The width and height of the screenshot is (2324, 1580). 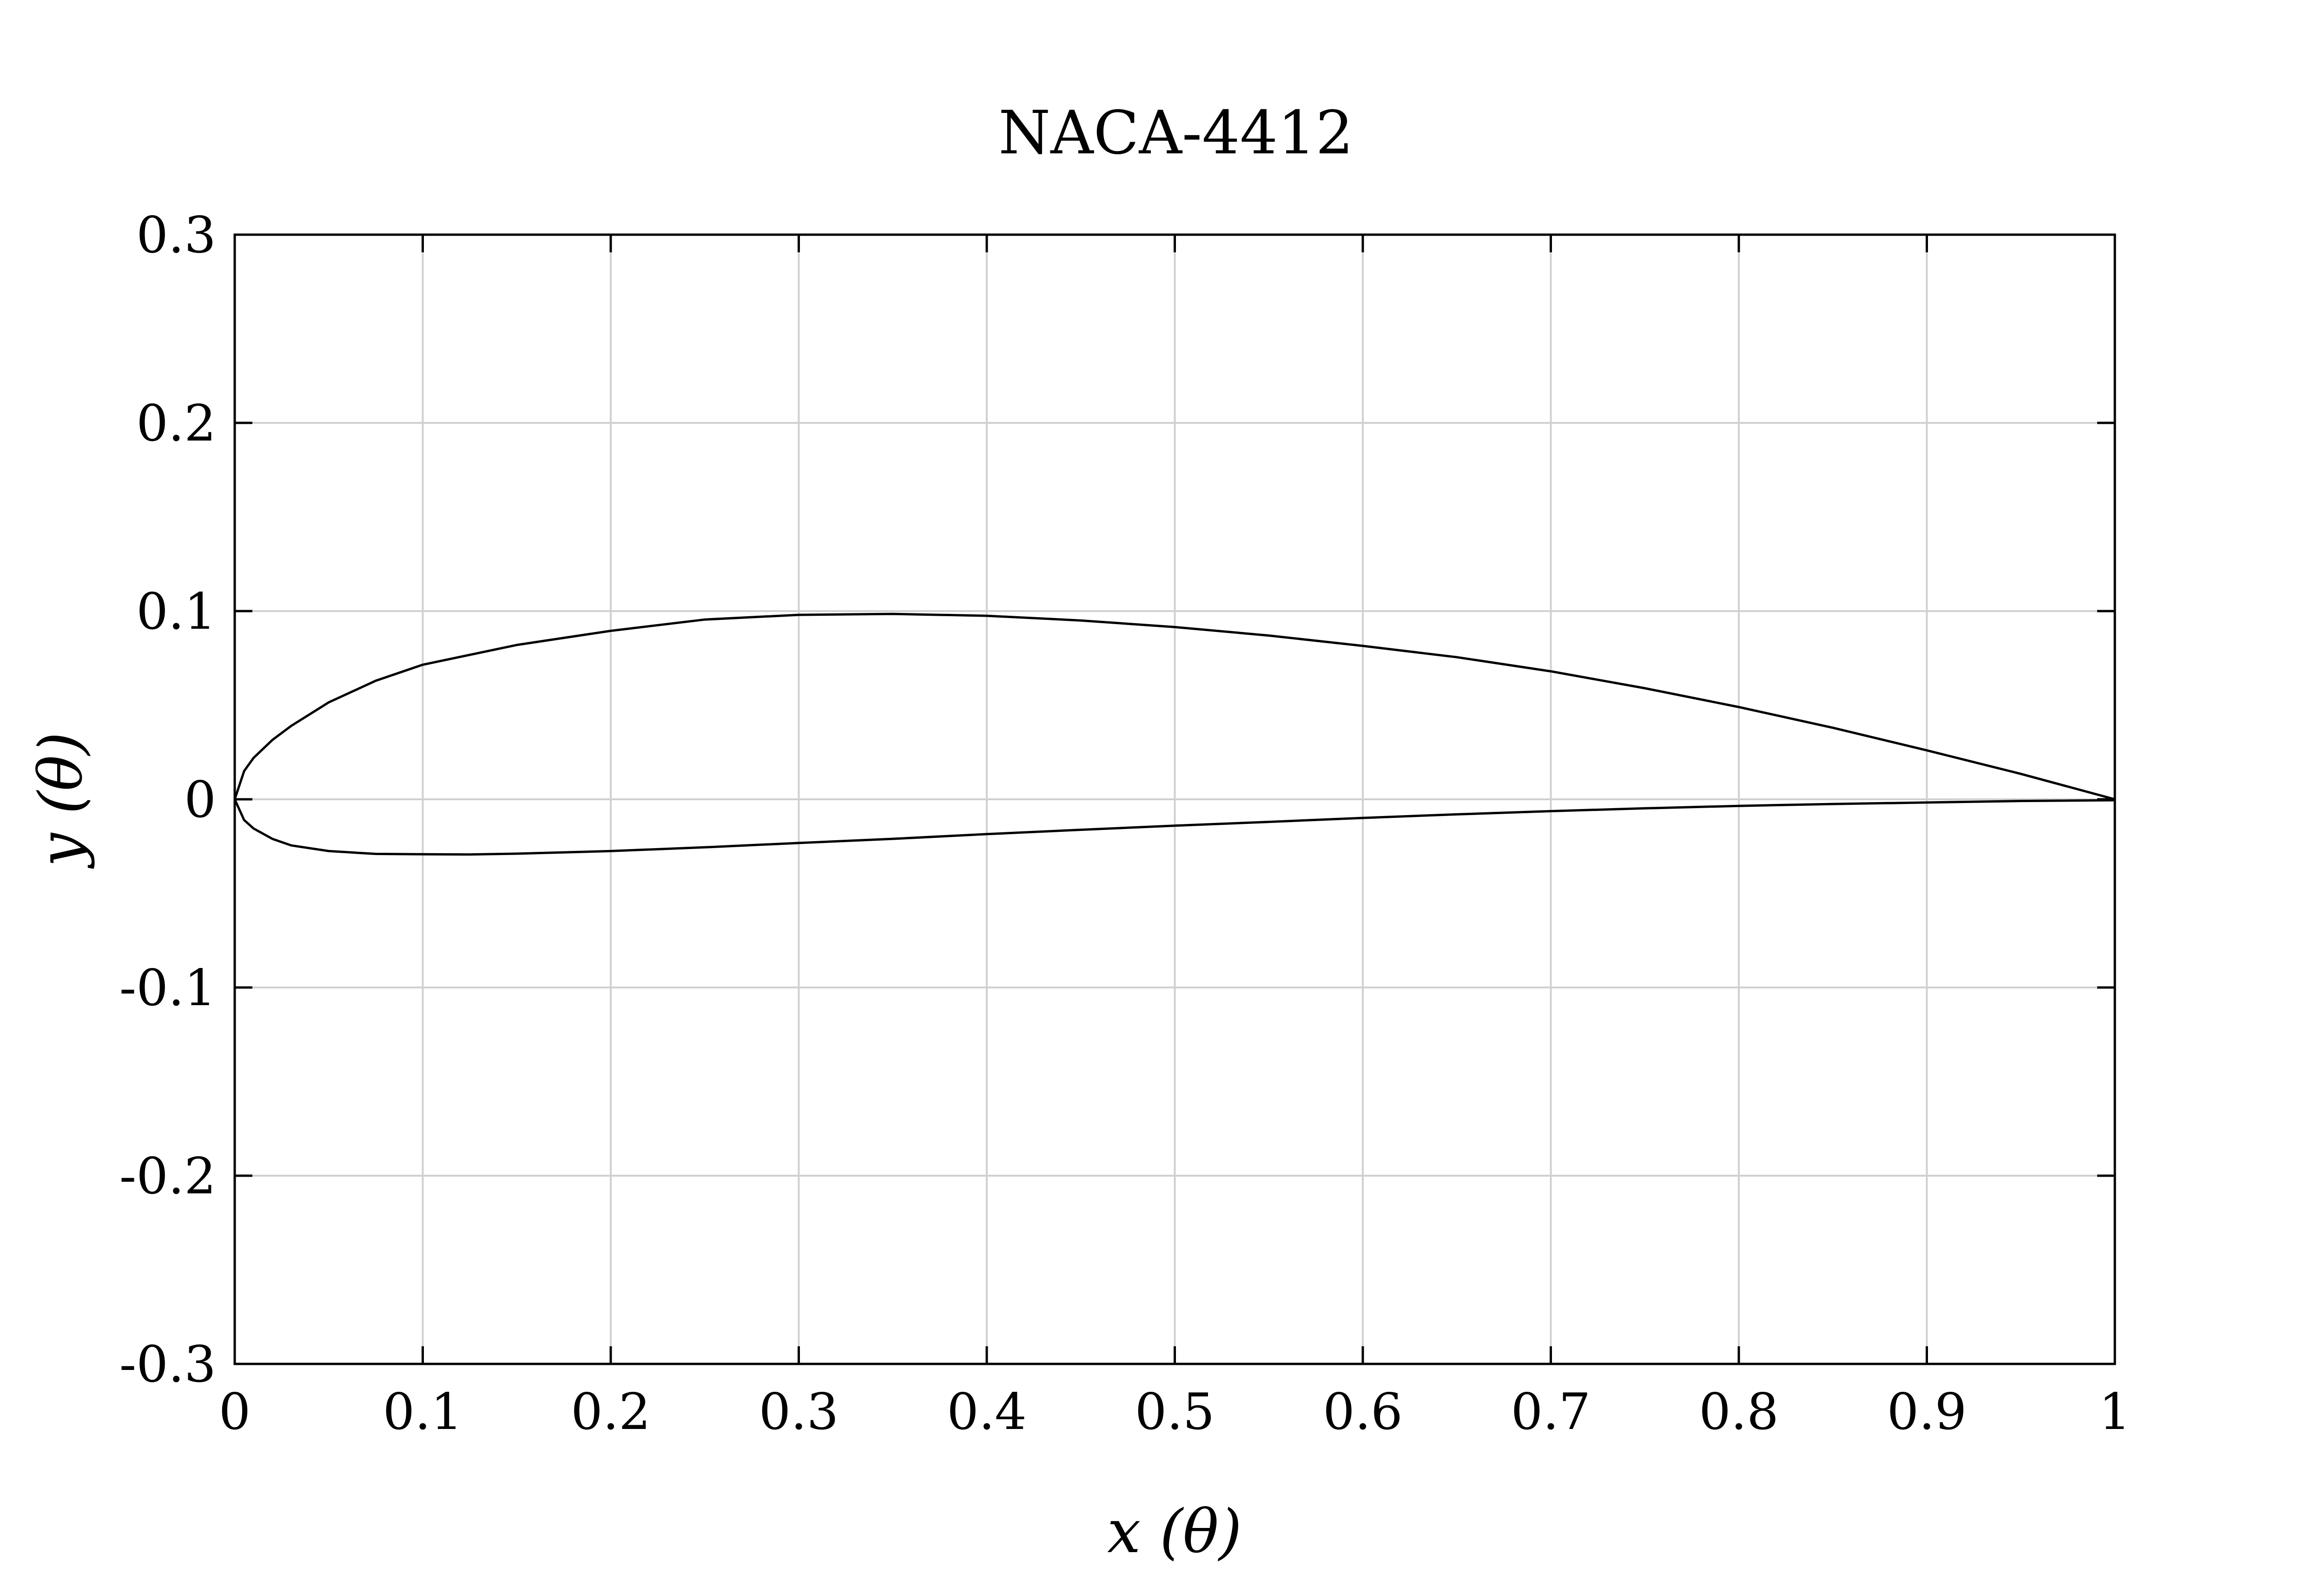 What do you see at coordinates (2115, 1412) in the screenshot?
I see `x-tick-label: 1` at bounding box center [2115, 1412].